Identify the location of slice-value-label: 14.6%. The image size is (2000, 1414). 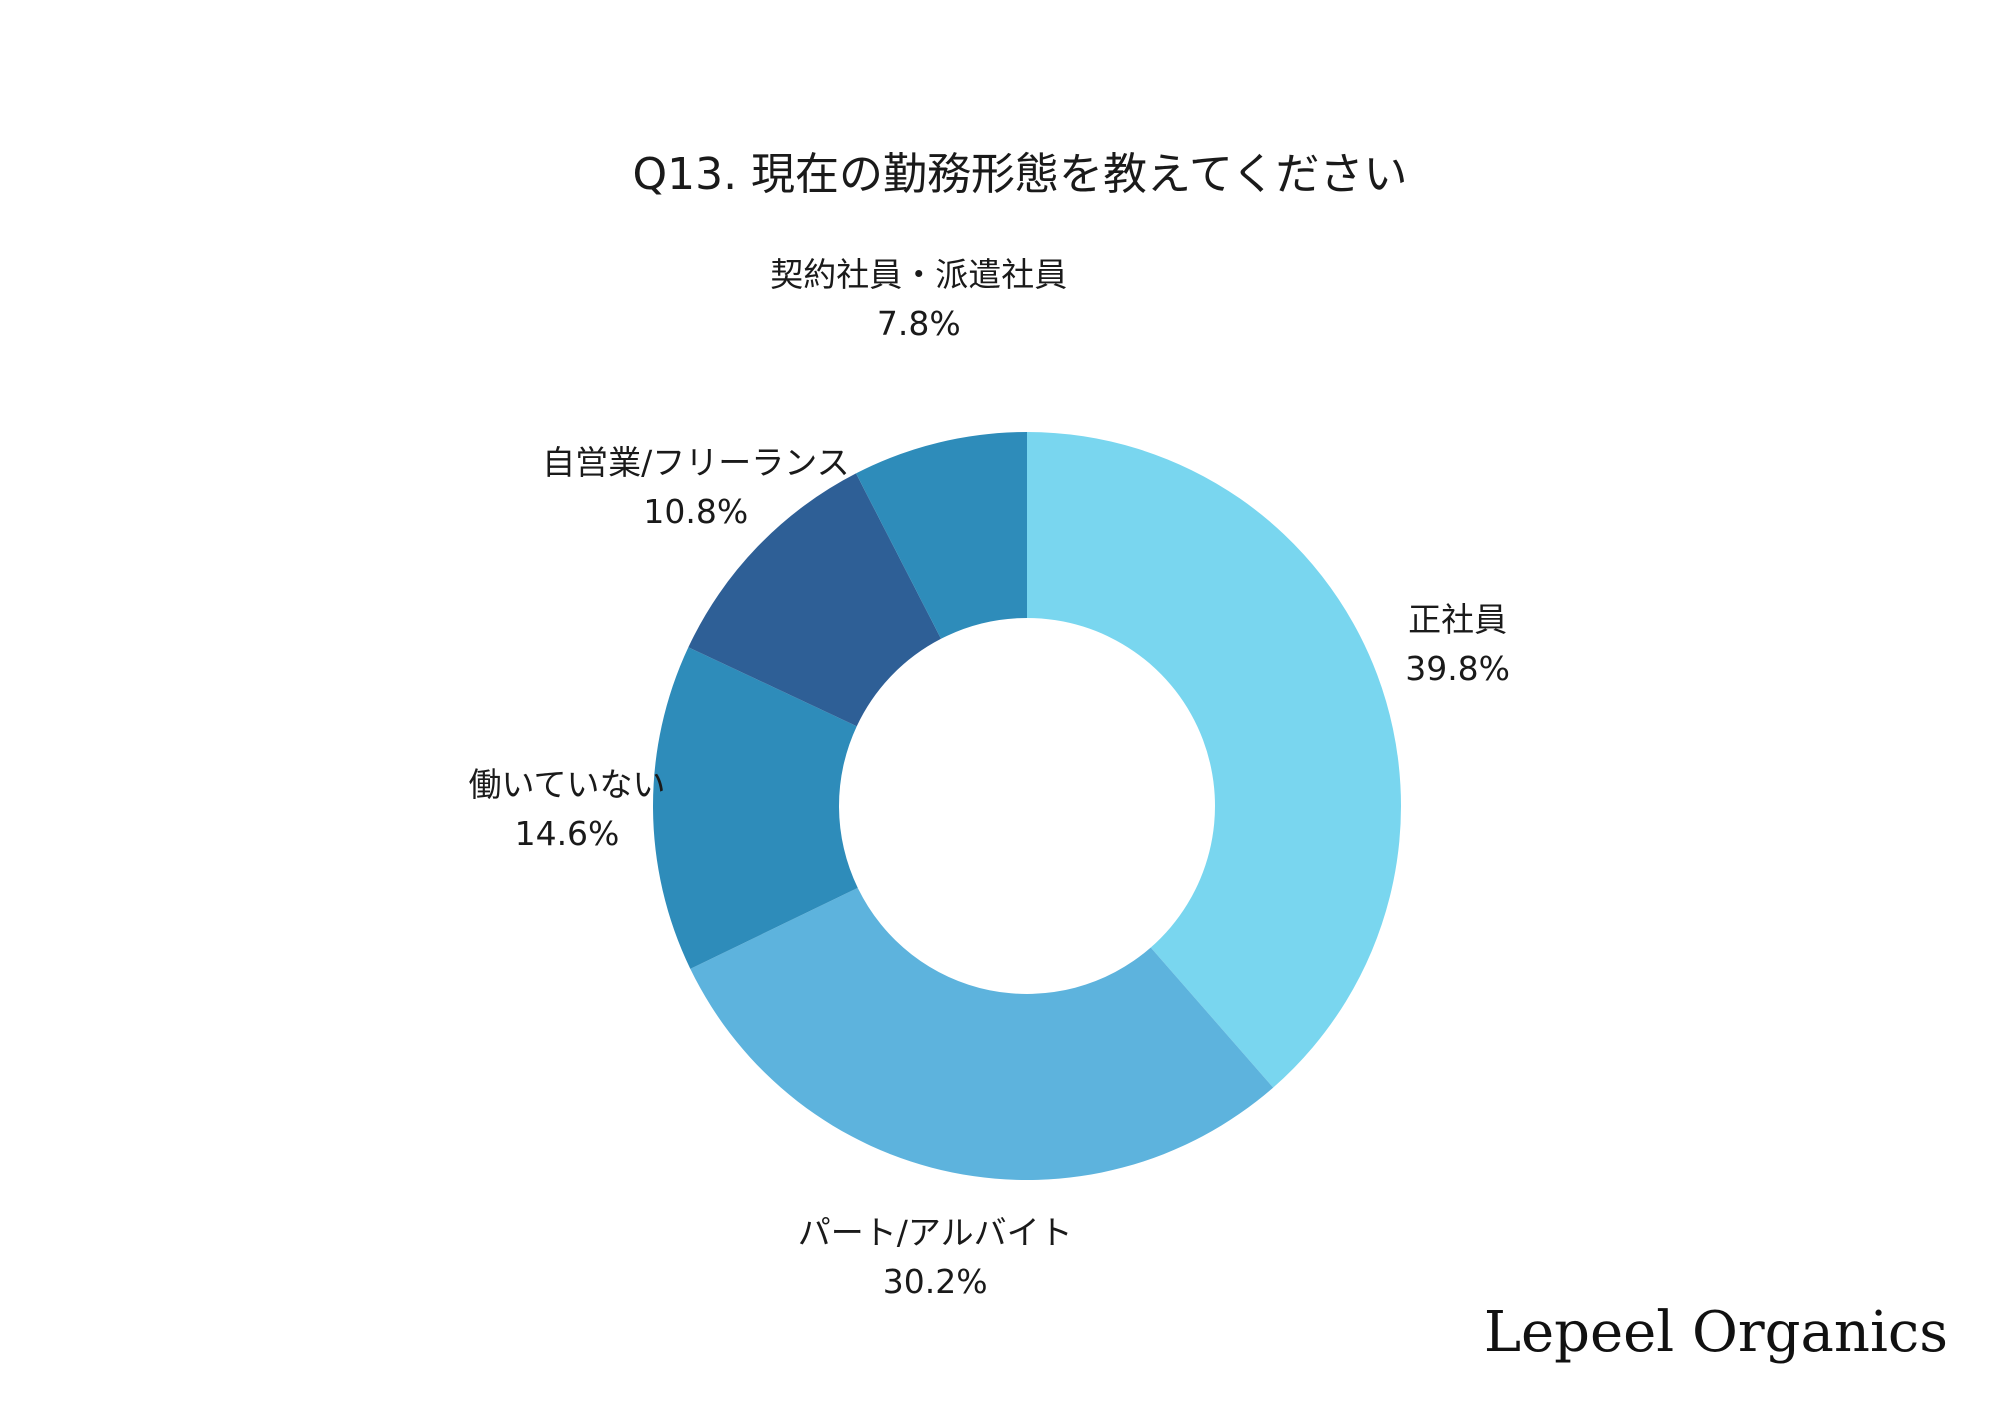
(567, 833).